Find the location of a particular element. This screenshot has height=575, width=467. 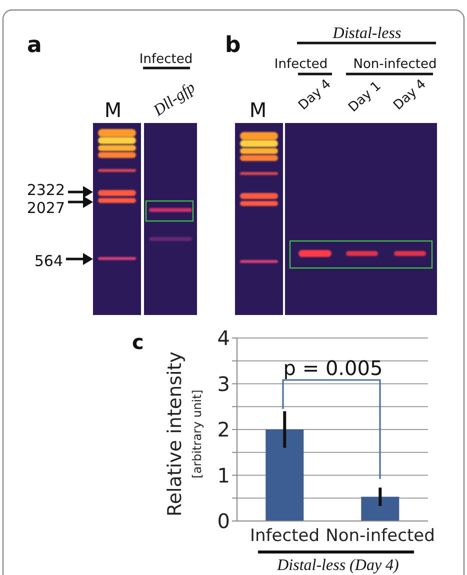

y-tick-label: 3 is located at coordinates (223, 384).